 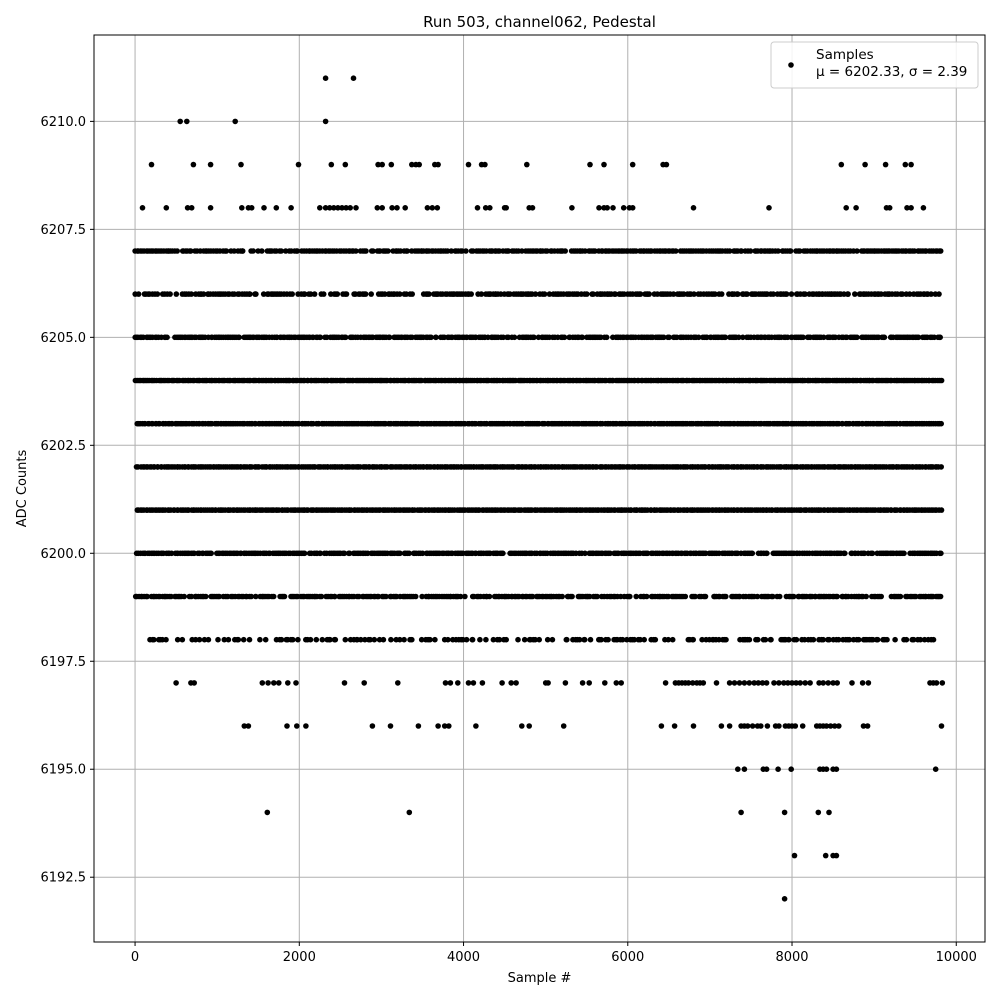 I want to click on y-axis-label: ADC Counts, so click(x=22, y=489).